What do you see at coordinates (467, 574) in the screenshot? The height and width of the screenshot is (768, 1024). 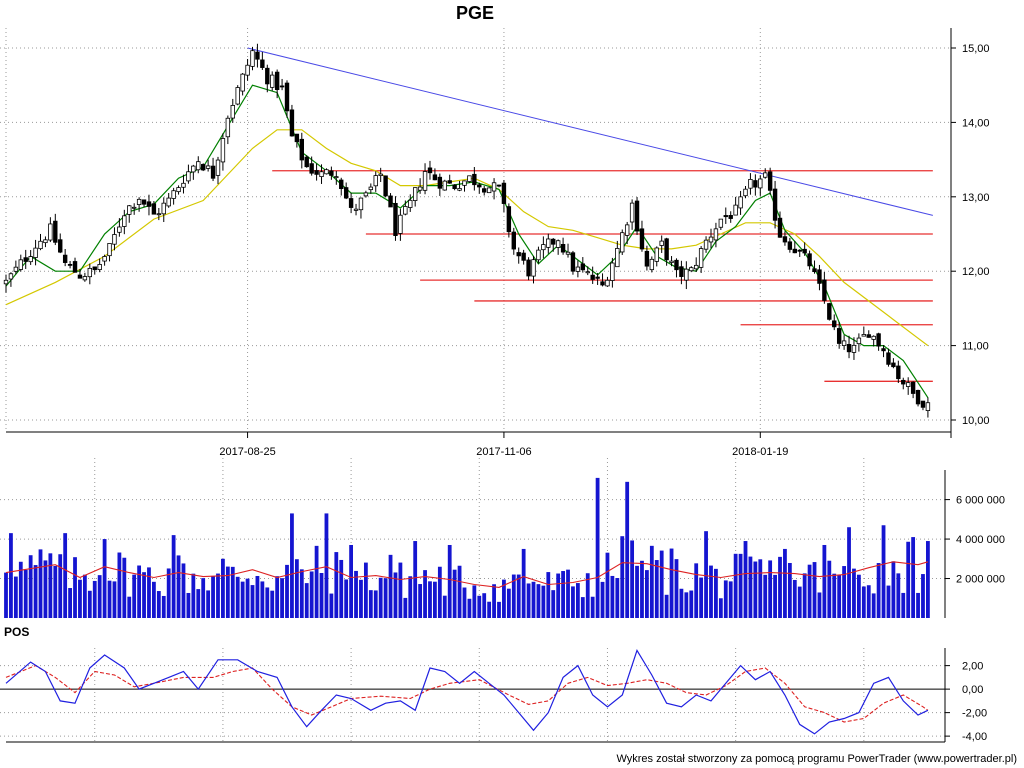 I see `volume-ma` at bounding box center [467, 574].